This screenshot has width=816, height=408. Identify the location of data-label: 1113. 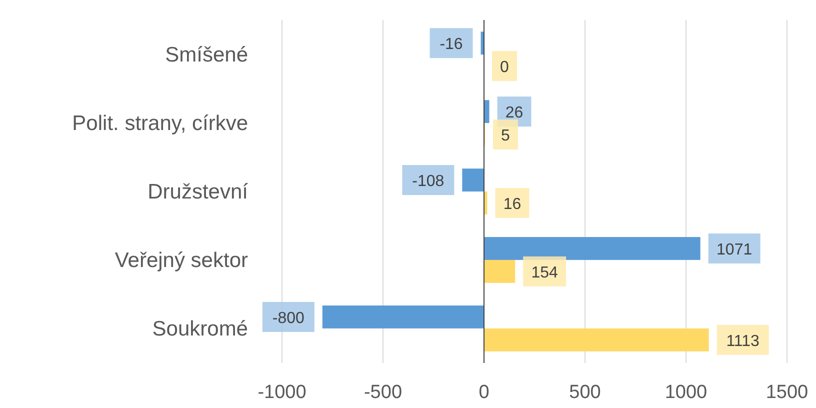
(743, 341).